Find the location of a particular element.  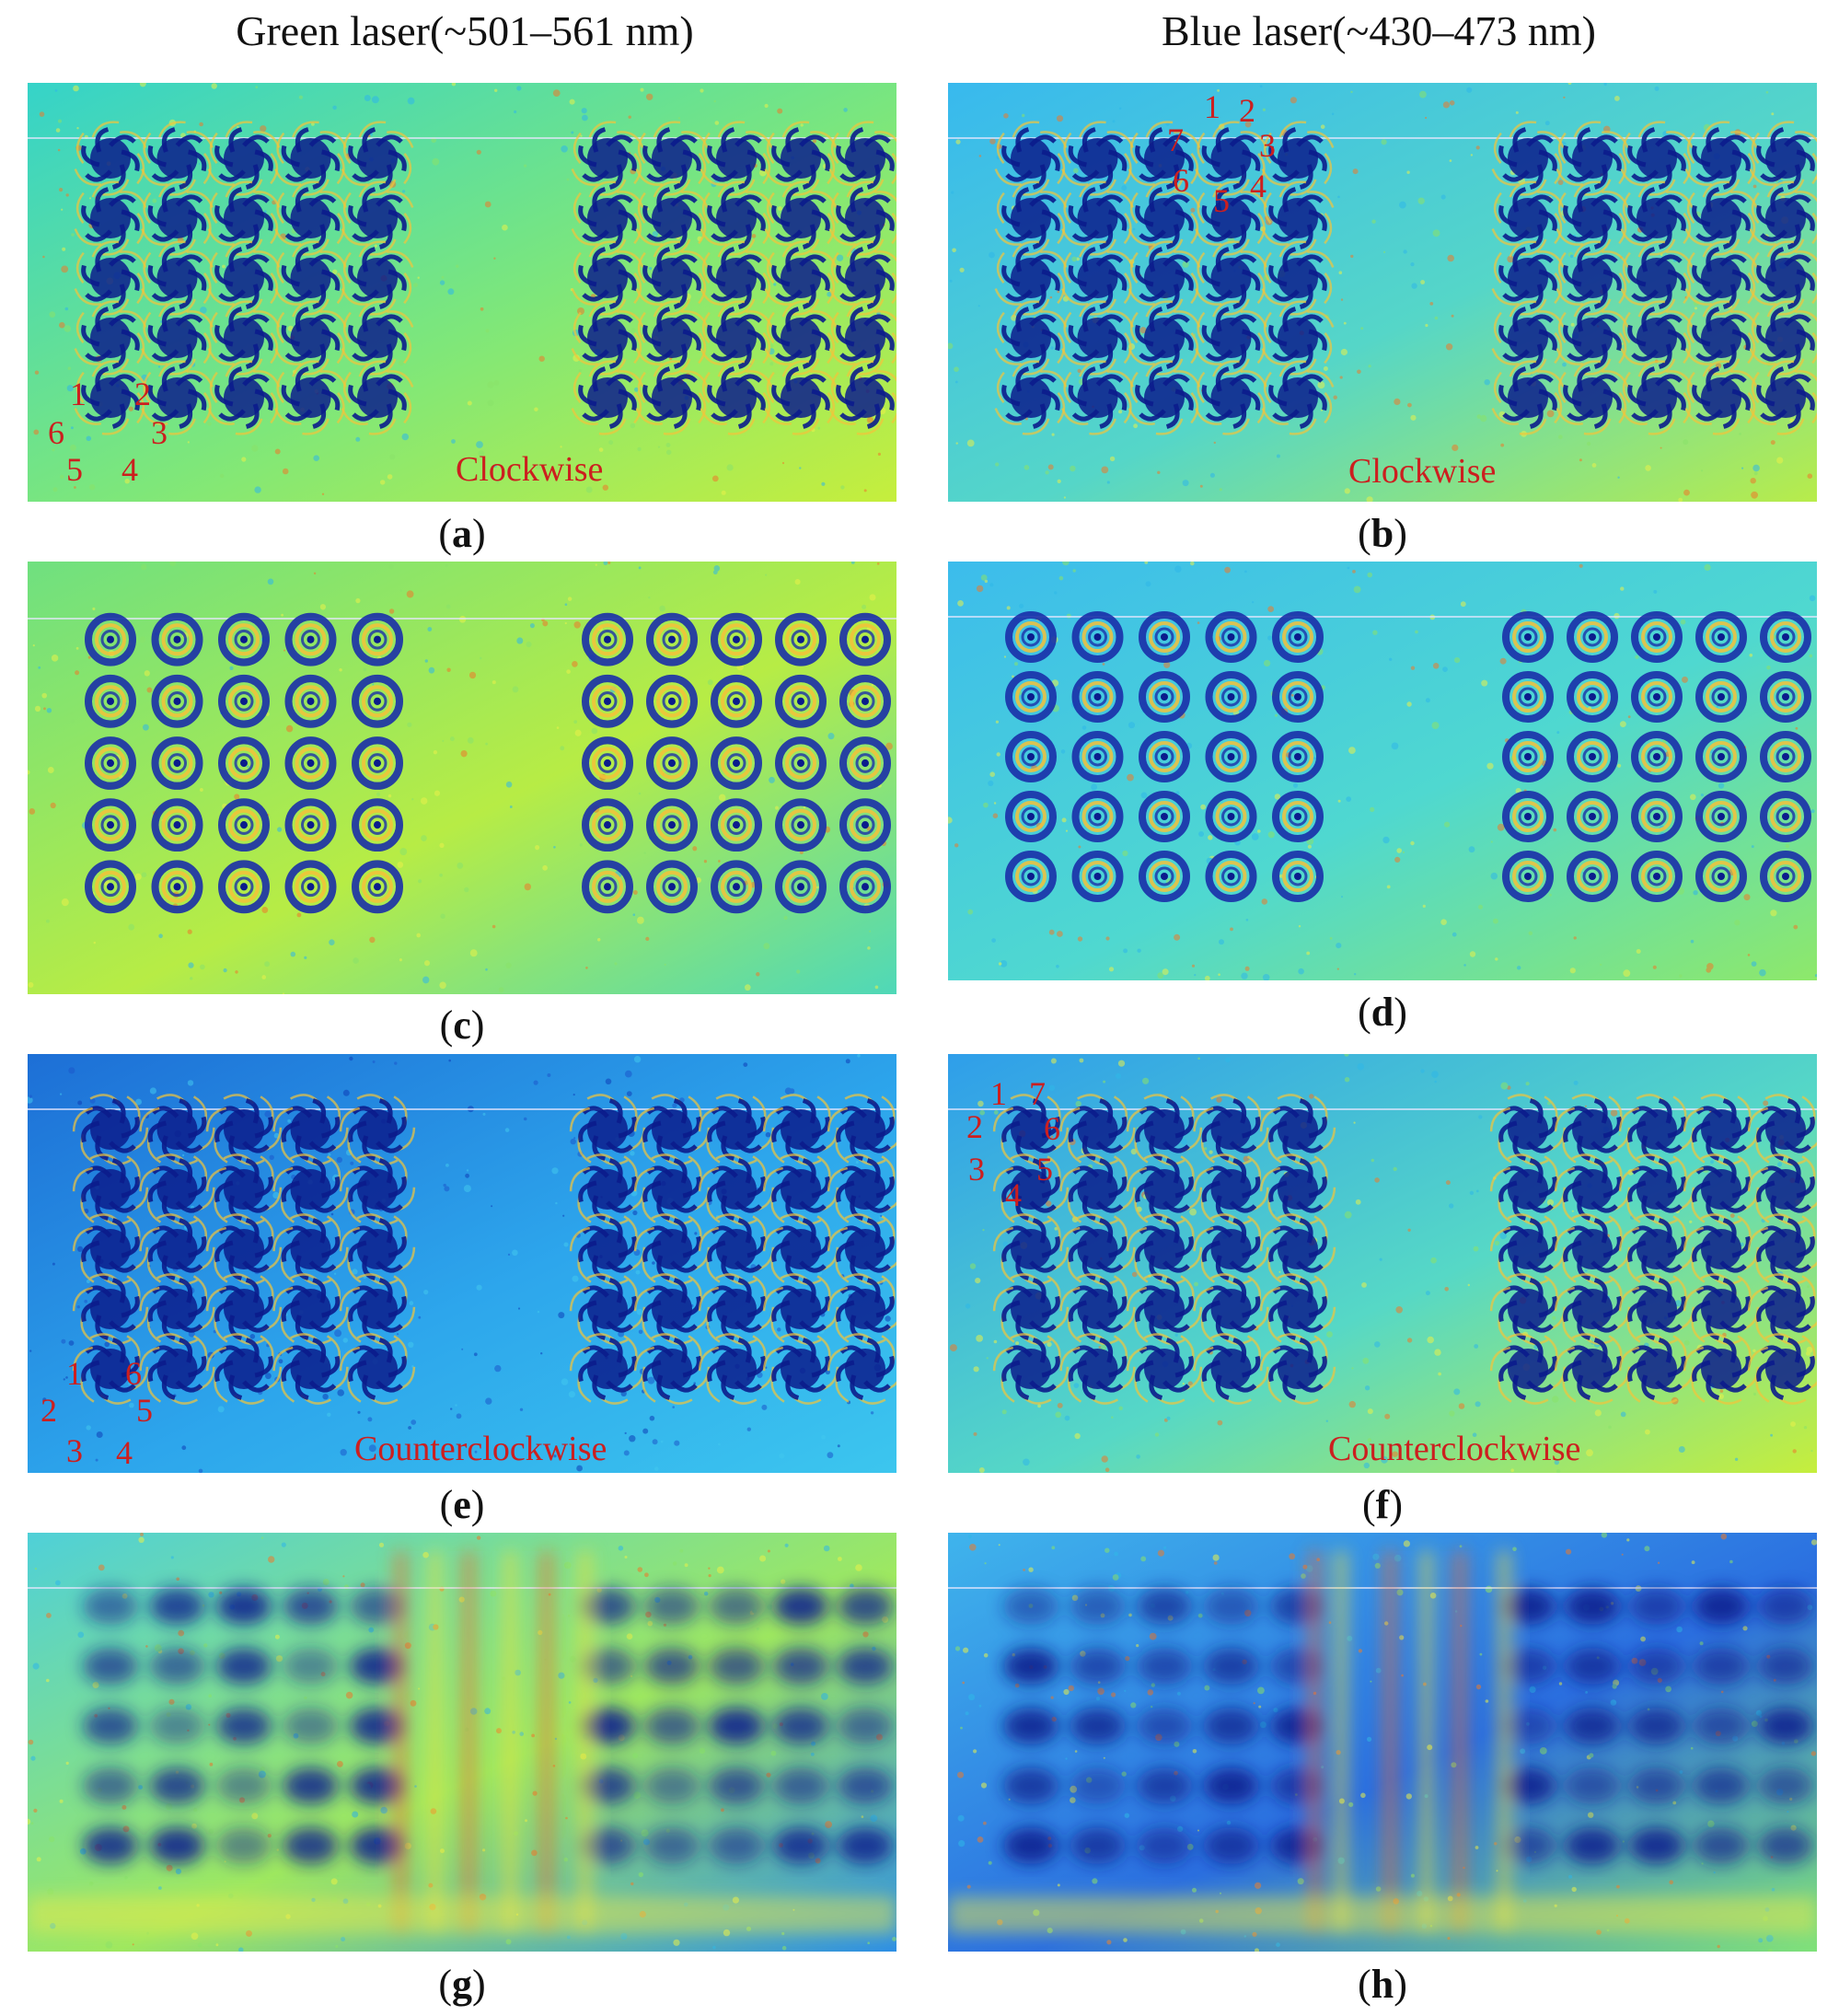

caption-b: (b) is located at coordinates (1382, 533).